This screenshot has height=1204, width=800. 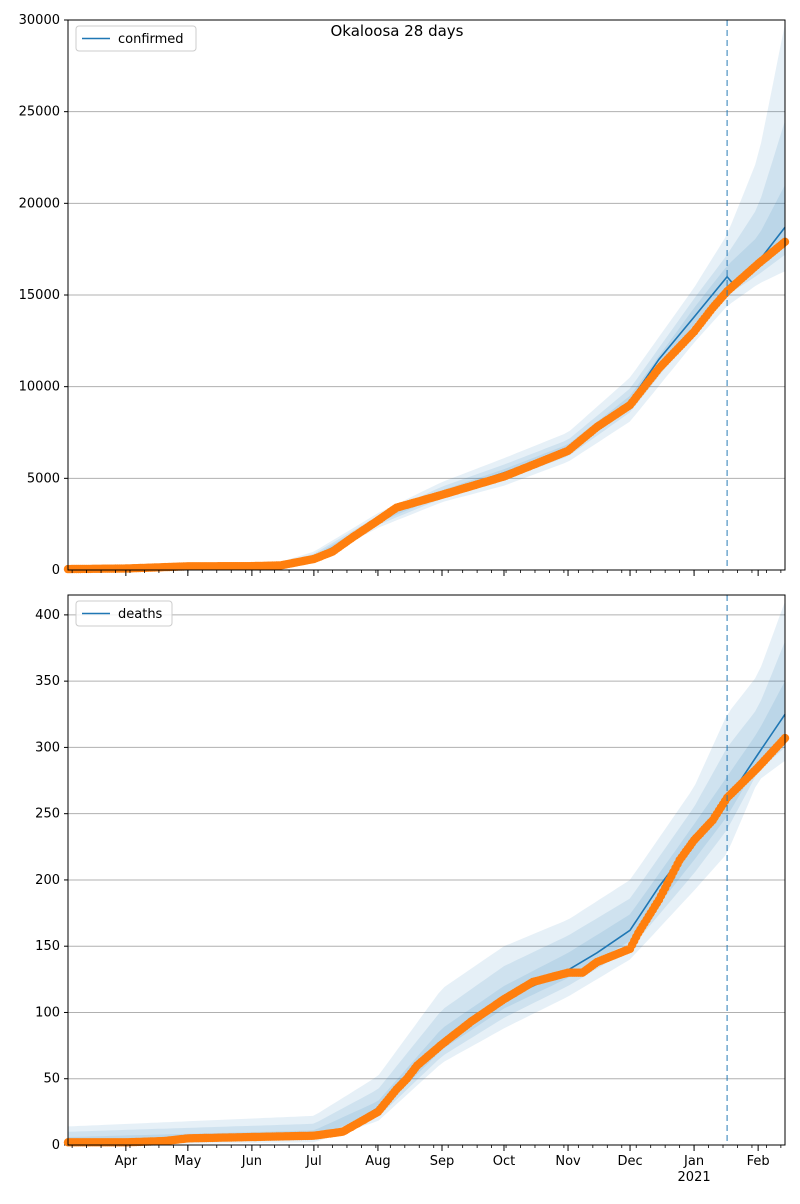 I want to click on chart-title: Okaloosa 28 days, so click(x=397, y=31).